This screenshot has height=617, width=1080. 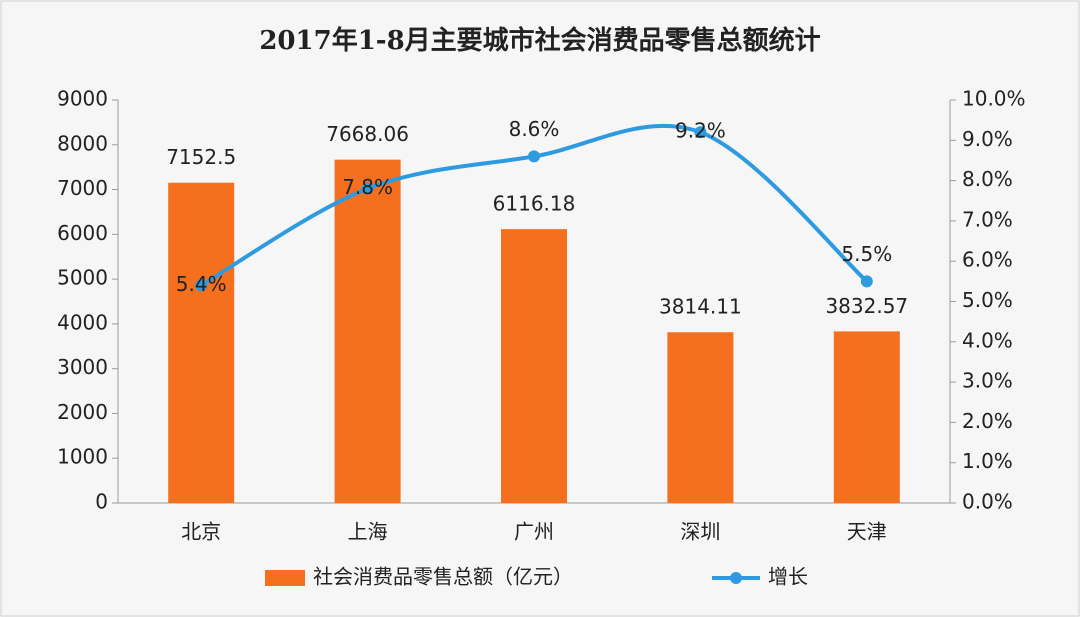 What do you see at coordinates (987, 260) in the screenshot?
I see `y2-tick-label: 6.0%` at bounding box center [987, 260].